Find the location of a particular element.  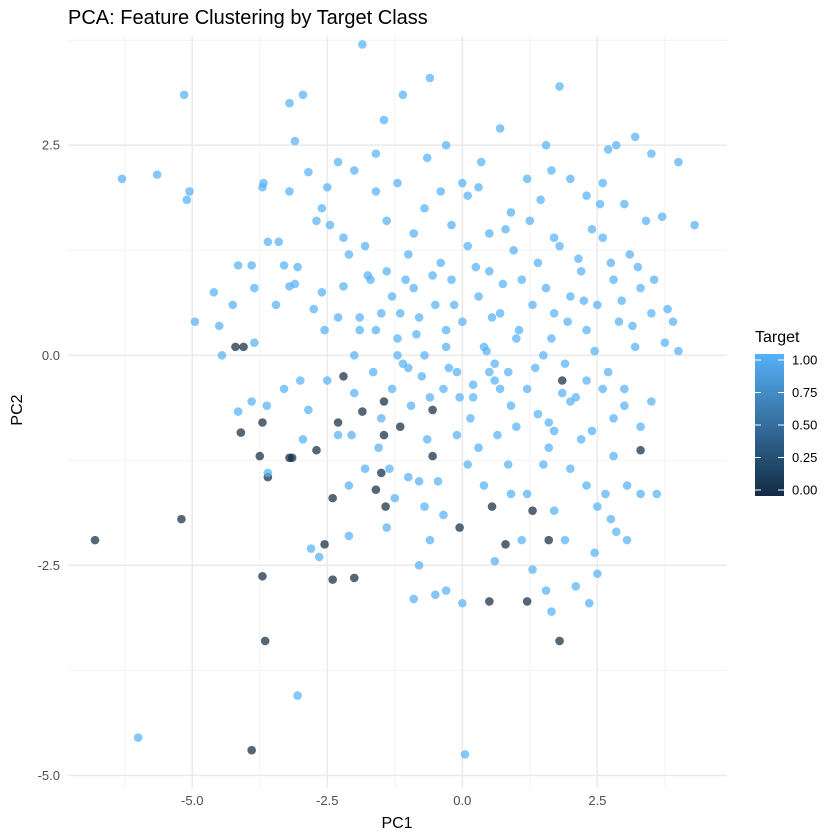

x-axis-ticks: -5.0 -2.5 0.0 2.5 is located at coordinates (393, 800).